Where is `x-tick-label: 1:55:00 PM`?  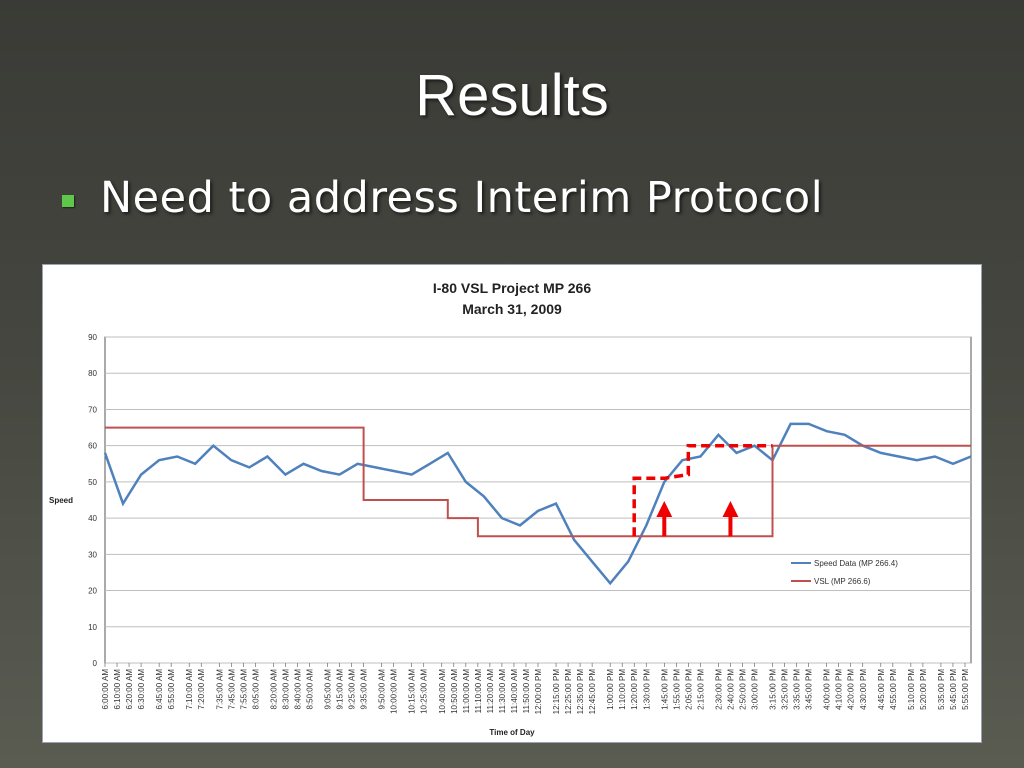 x-tick-label: 1:55:00 PM is located at coordinates (676, 689).